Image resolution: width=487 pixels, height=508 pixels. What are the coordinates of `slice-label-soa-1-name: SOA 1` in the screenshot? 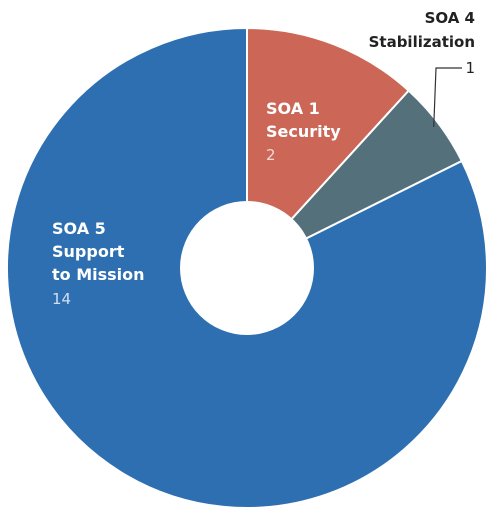 It's located at (293, 108).